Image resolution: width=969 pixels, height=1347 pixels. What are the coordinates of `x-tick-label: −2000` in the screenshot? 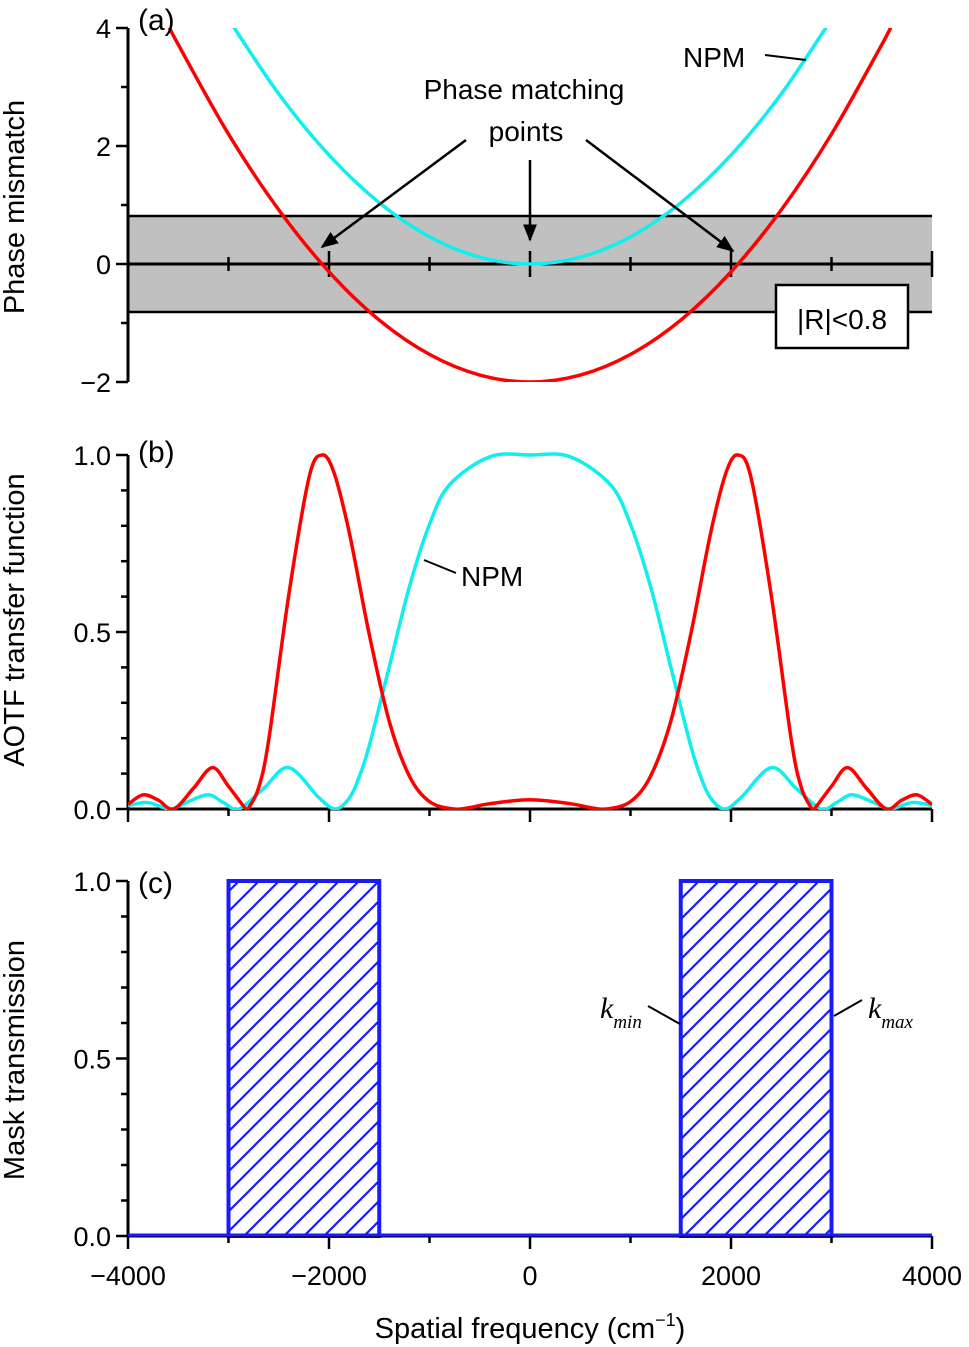 It's located at (329, 1276).